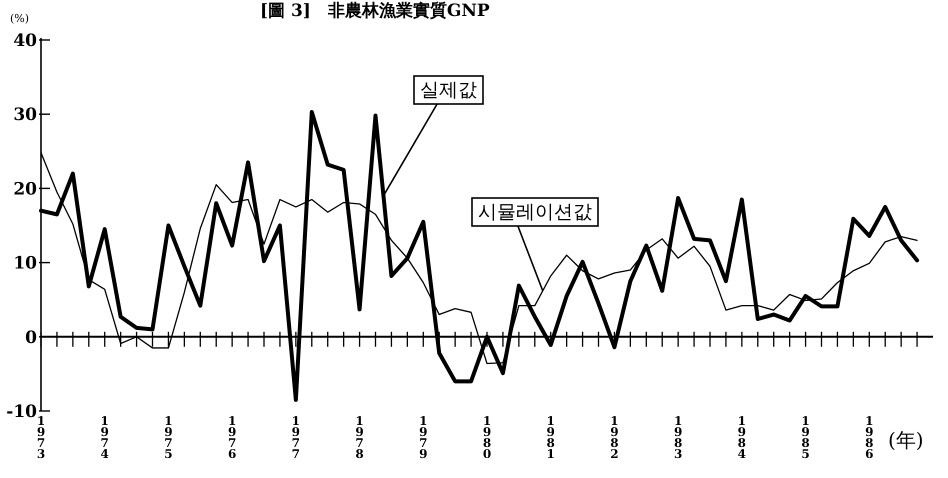 This screenshot has width=948, height=478. I want to click on x-tick-label: 1 9 8 2, so click(614, 437).